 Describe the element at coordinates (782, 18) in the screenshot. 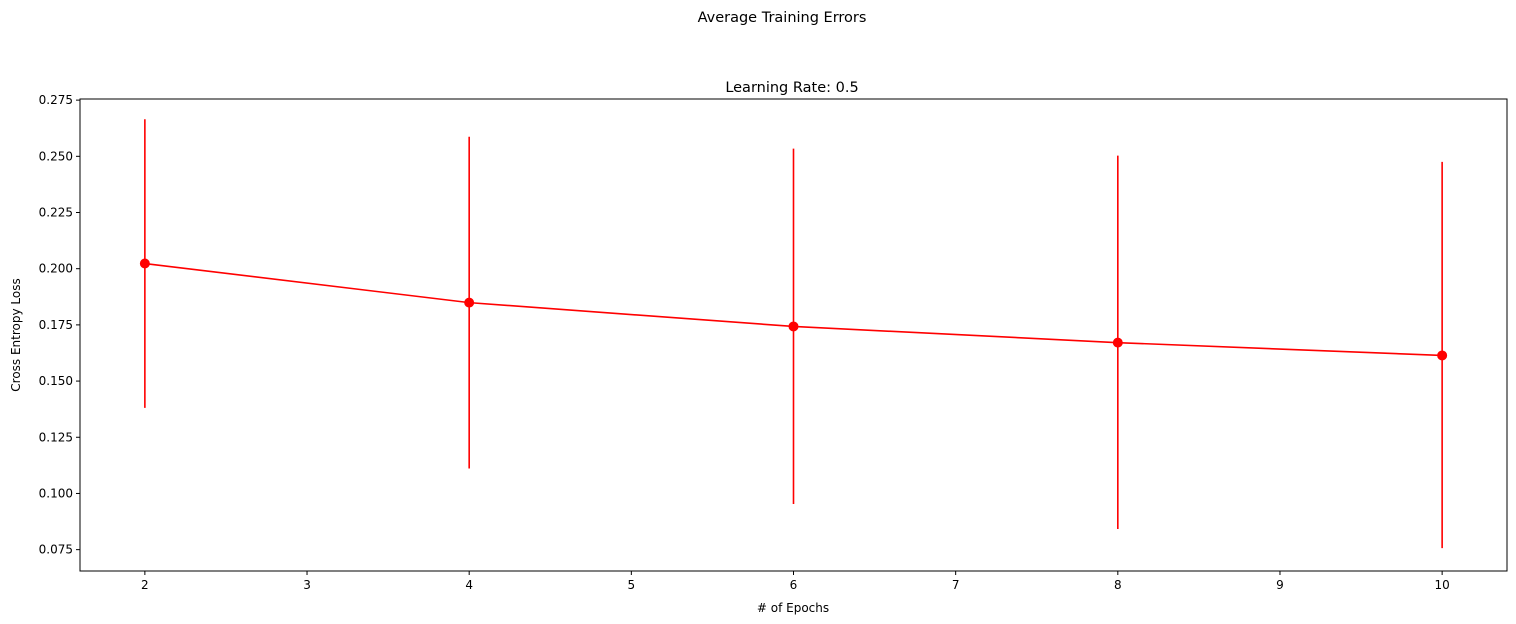

I see `chart-suptitle: Average Training Errors` at that location.